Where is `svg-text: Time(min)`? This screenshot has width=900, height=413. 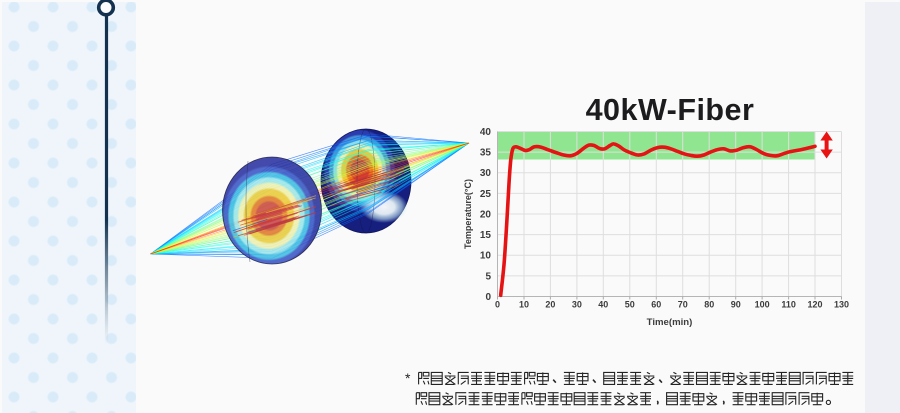 svg-text: Time(min) is located at coordinates (670, 322).